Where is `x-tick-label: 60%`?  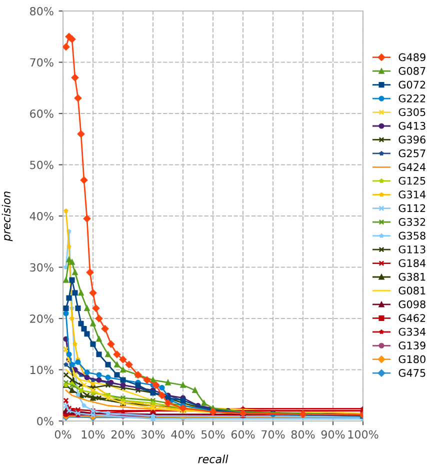 x-tick-label: 60% is located at coordinates (243, 434).